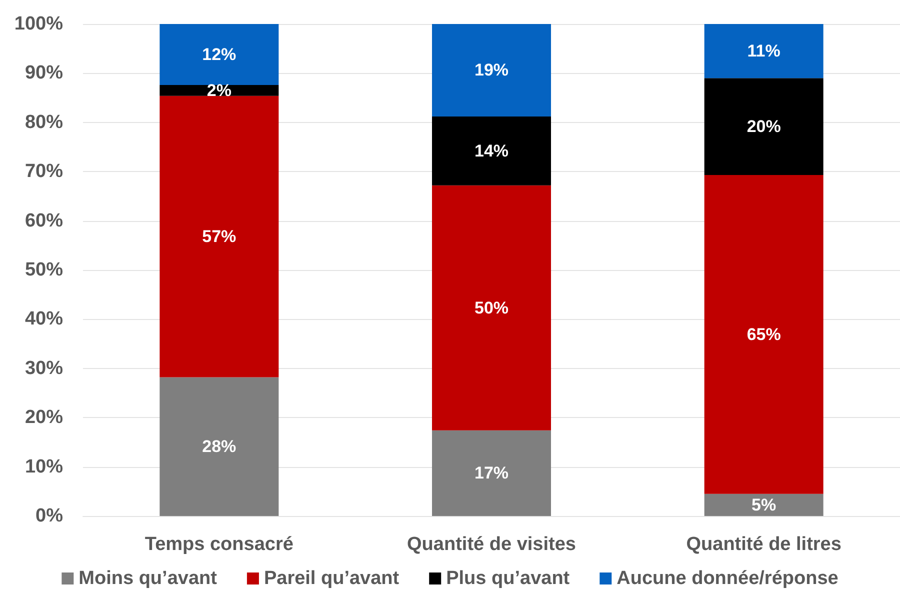  I want to click on data-label: 12%, so click(219, 54).